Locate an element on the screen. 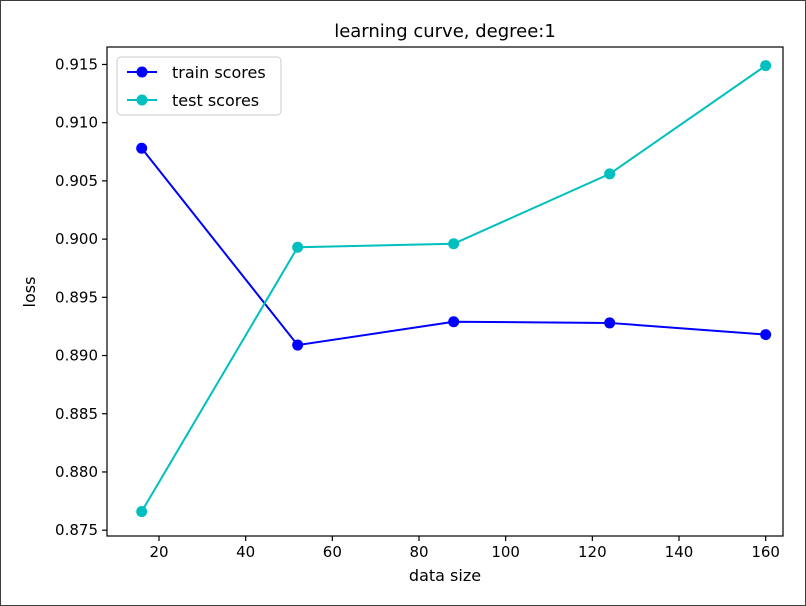 This screenshot has width=806, height=606. y-tick-label: 0.890 is located at coordinates (76, 356).